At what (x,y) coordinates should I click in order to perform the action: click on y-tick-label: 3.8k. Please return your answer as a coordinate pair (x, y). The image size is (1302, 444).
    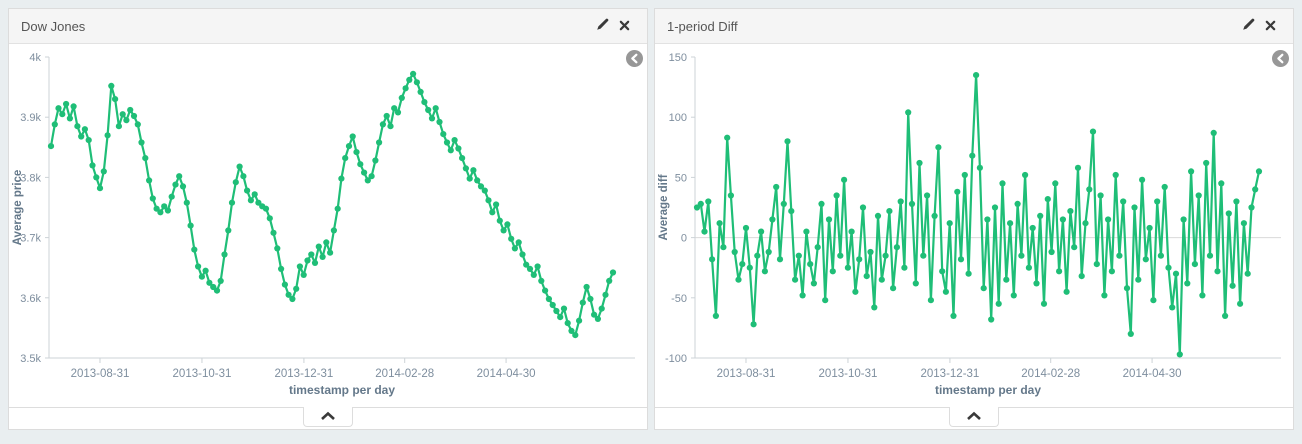
    Looking at the image, I should click on (30, 178).